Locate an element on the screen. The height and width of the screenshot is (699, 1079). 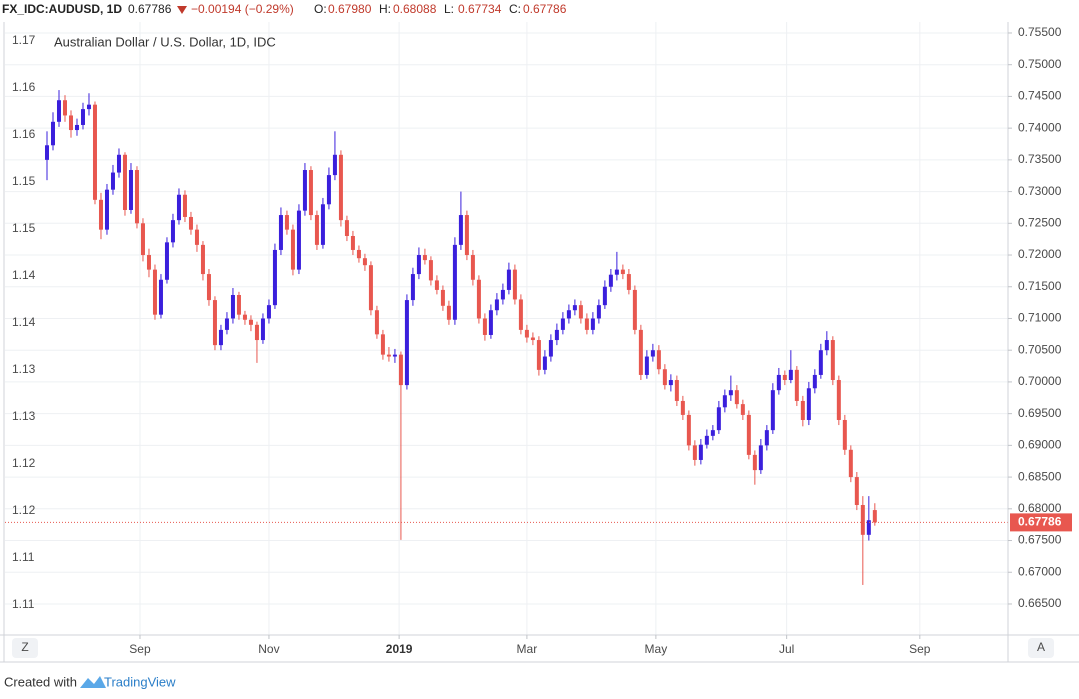
y2-tick-label: 1.17 is located at coordinates (24, 40).